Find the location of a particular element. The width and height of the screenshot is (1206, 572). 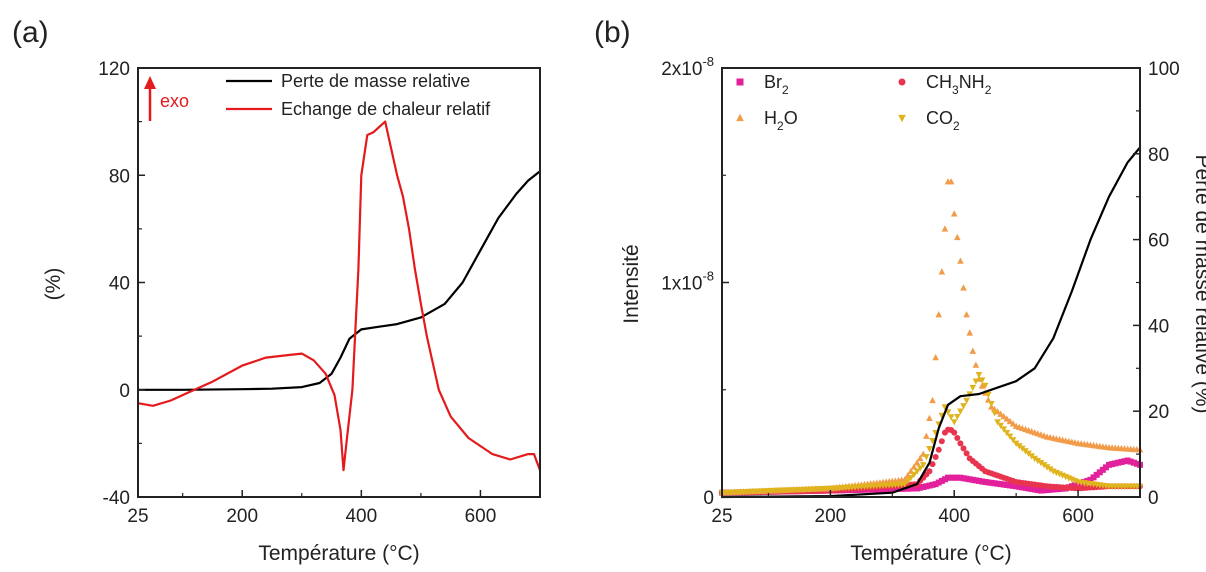

series-a-mass-loss-line is located at coordinates (339, 280).